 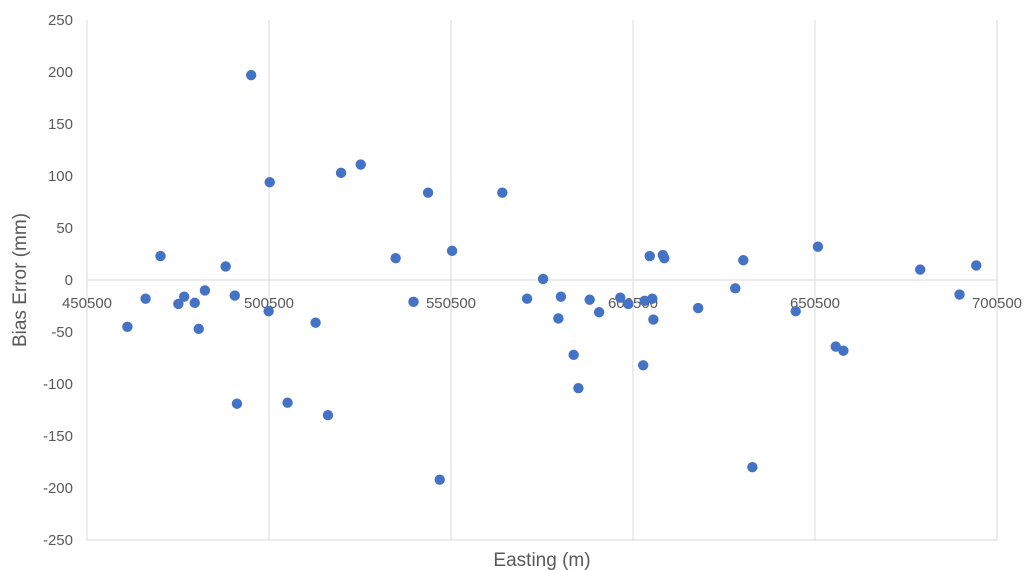 What do you see at coordinates (62, 332) in the screenshot?
I see `y-tick-label: -50` at bounding box center [62, 332].